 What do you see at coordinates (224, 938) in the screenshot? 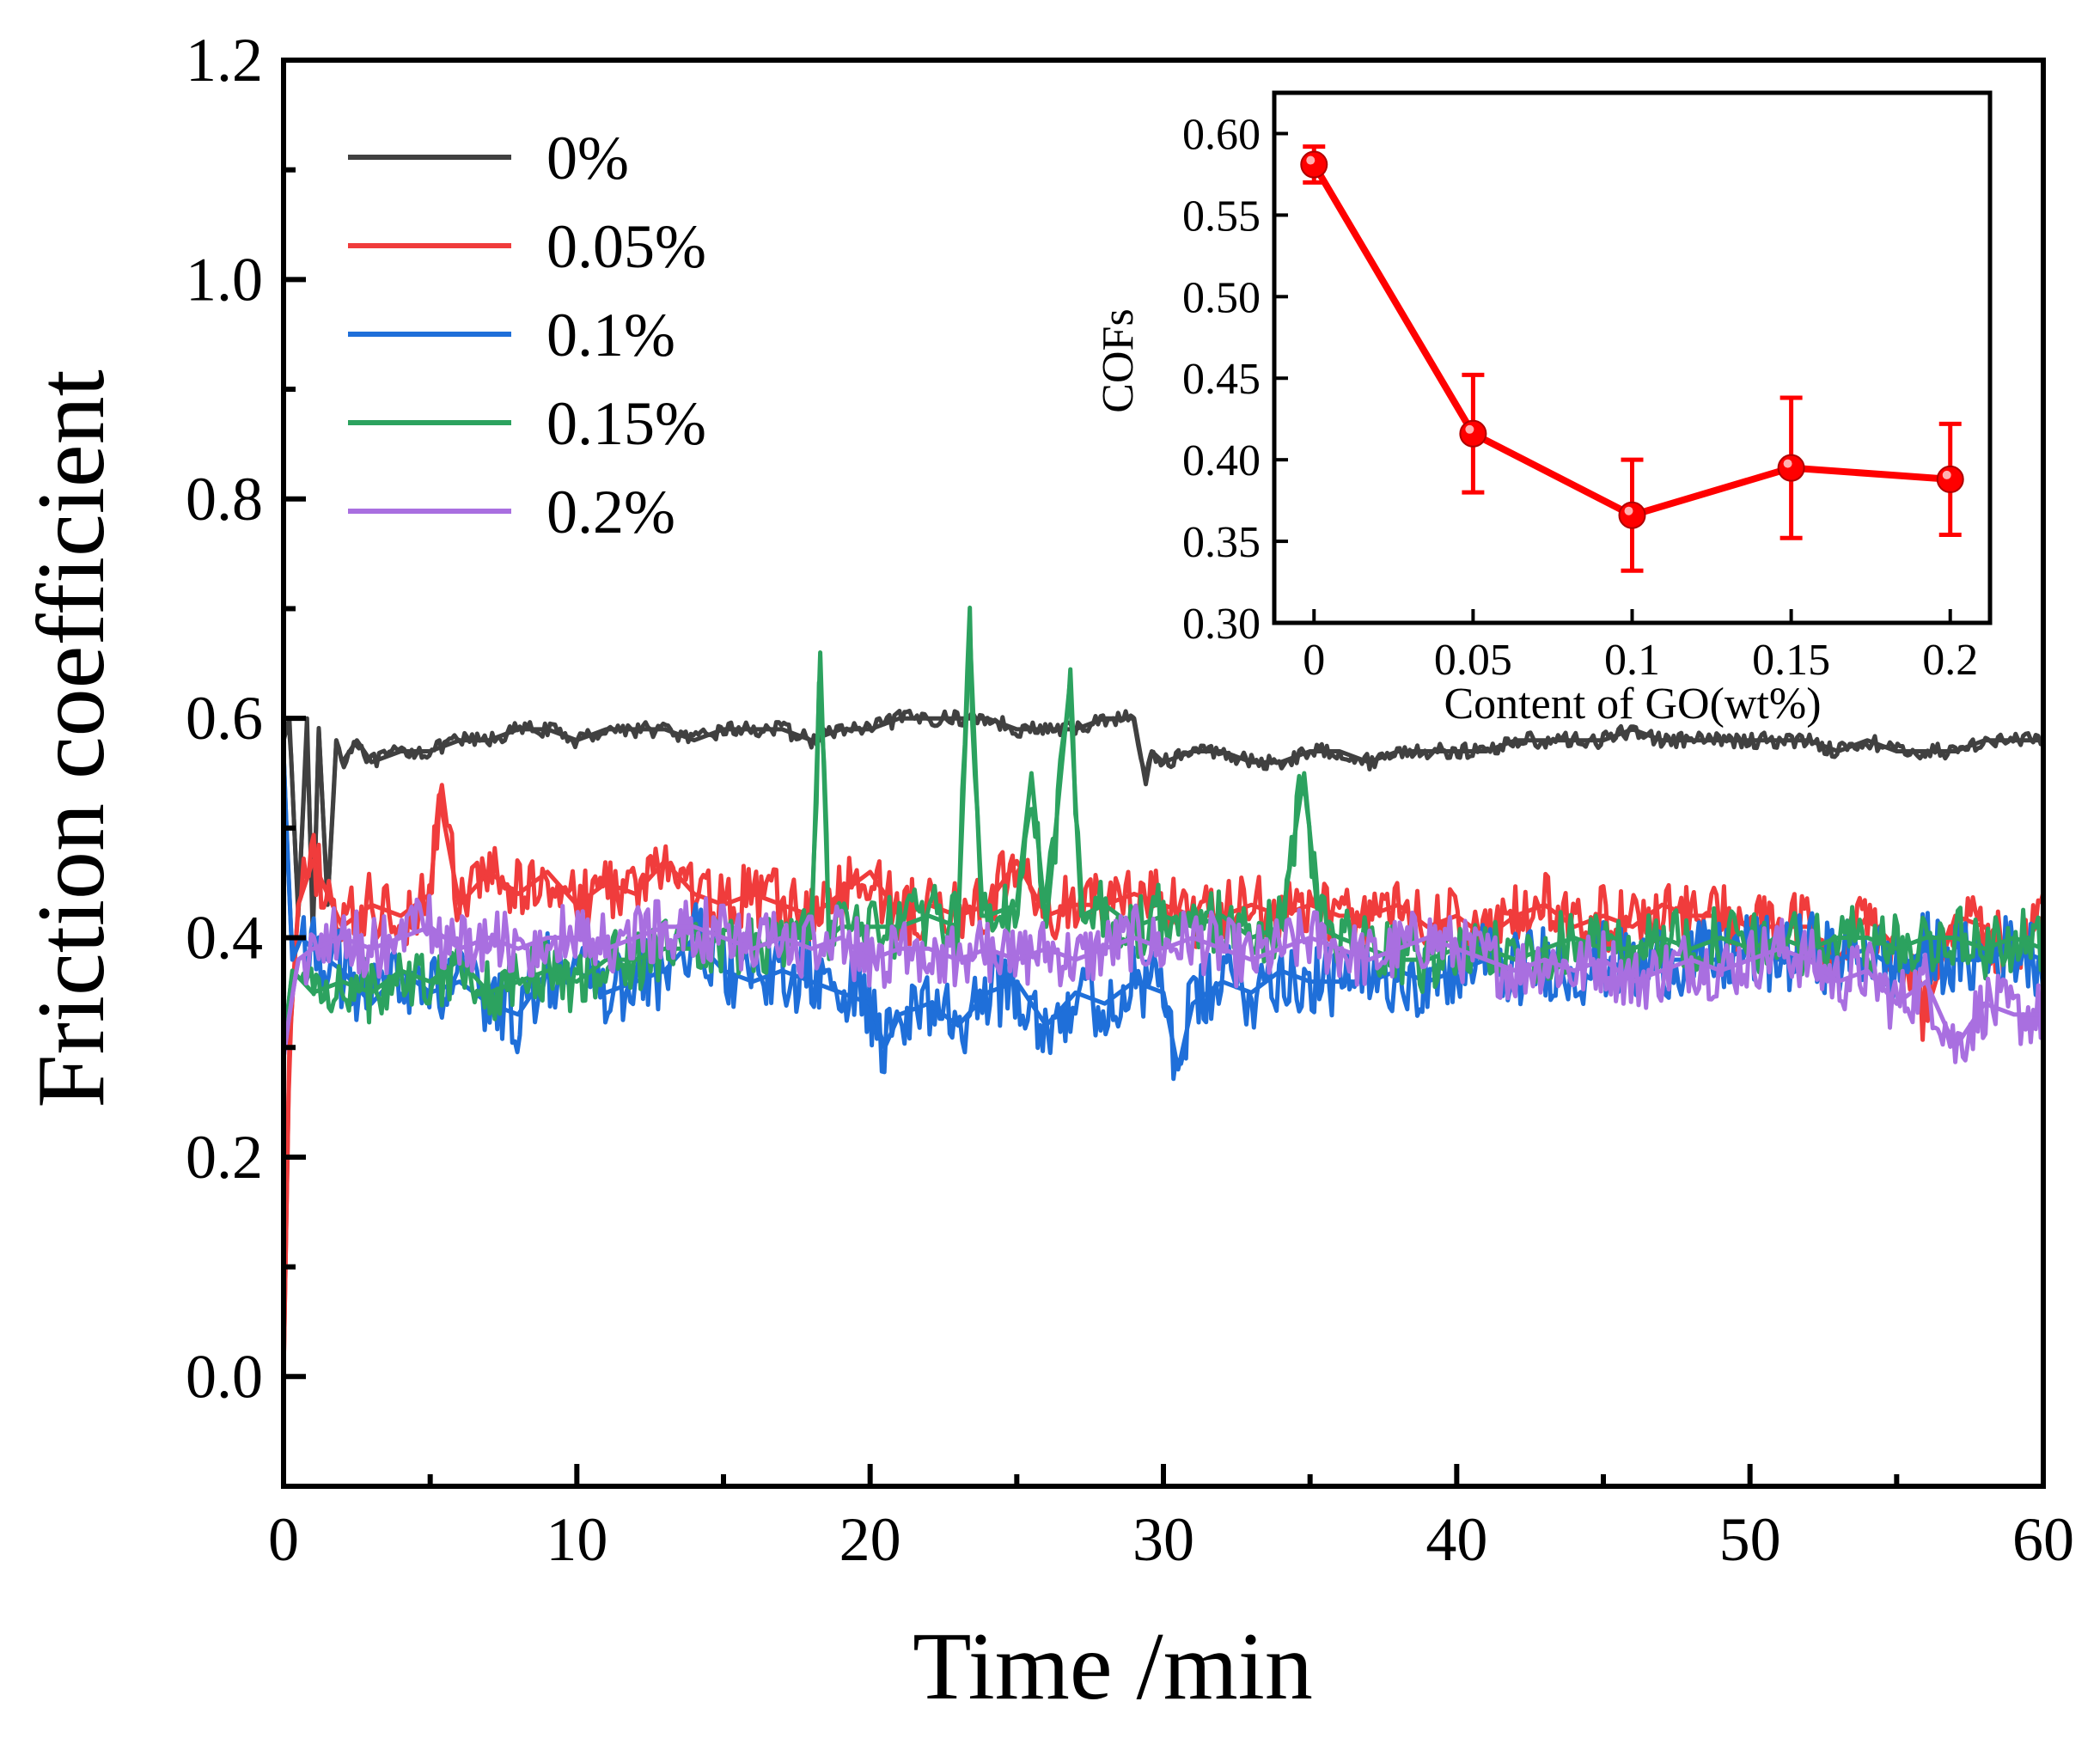
I see `y-tick-label: 0.4` at bounding box center [224, 938].